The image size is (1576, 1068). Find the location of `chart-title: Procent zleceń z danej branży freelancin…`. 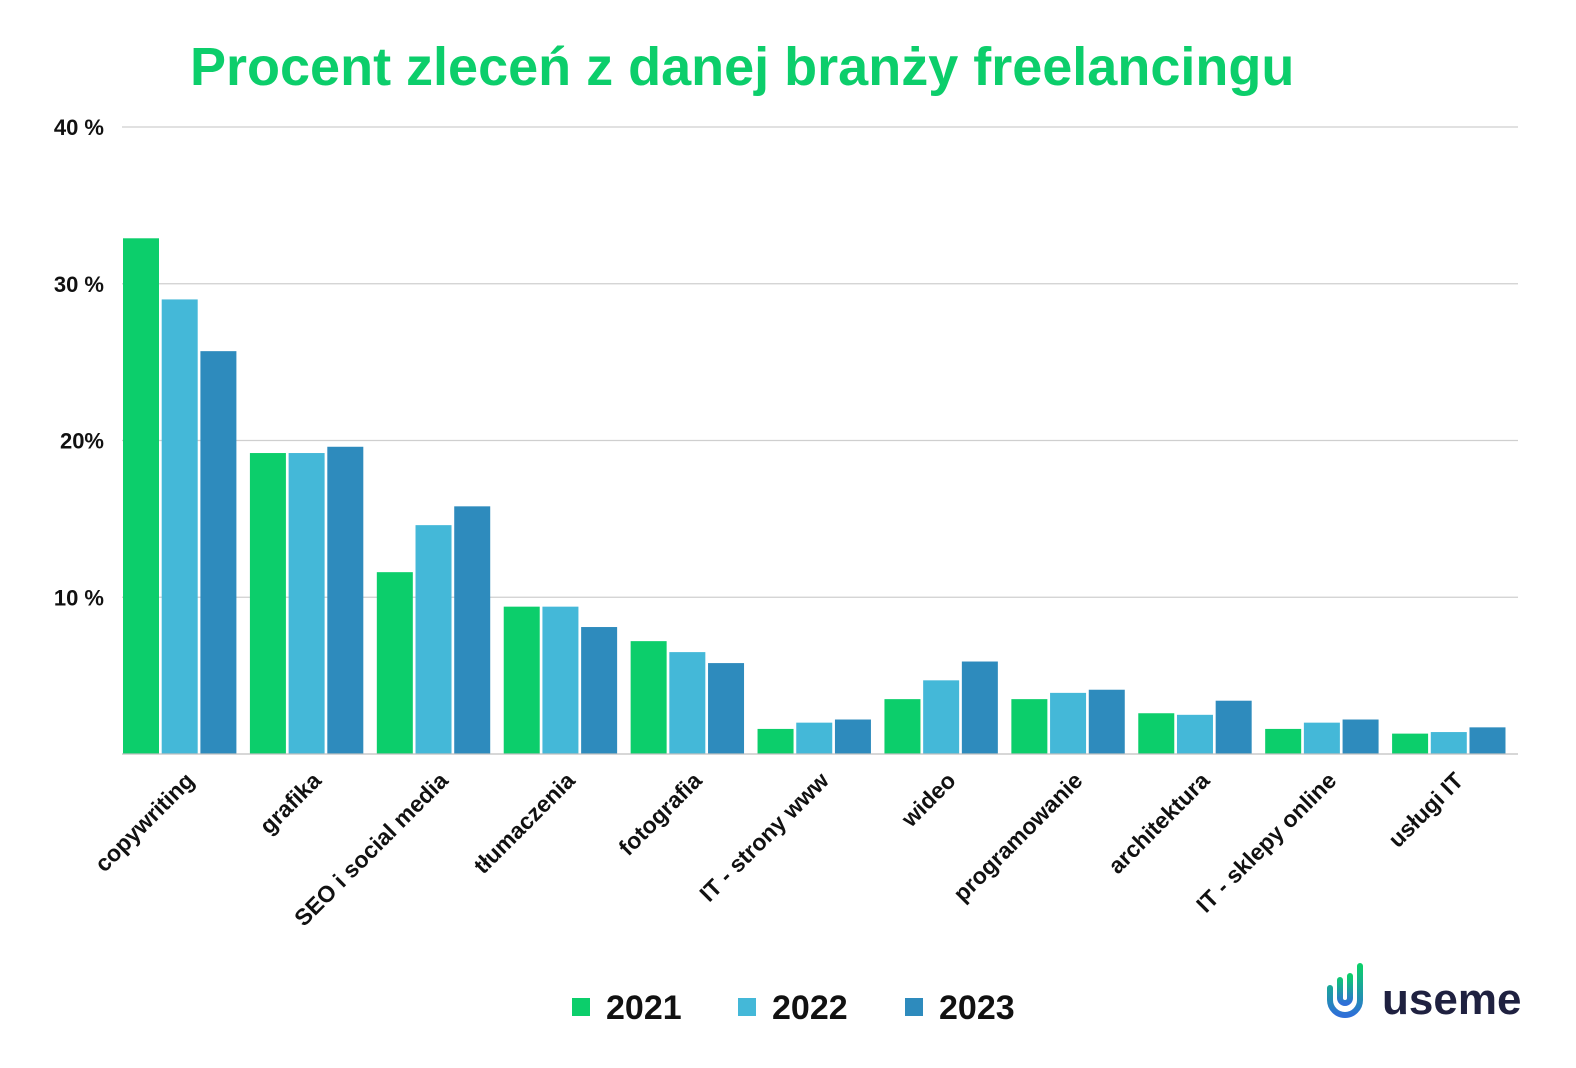

chart-title: Procent zleceń z danej branży freelancin… is located at coordinates (742, 67).